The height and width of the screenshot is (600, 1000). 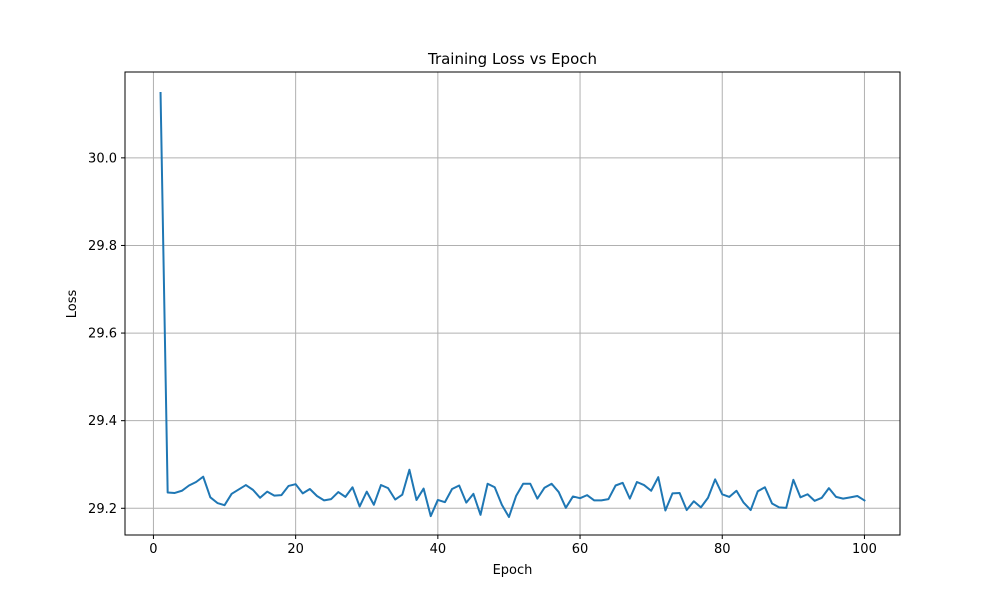 What do you see at coordinates (102, 421) in the screenshot?
I see `y-tick-label: 29.4` at bounding box center [102, 421].